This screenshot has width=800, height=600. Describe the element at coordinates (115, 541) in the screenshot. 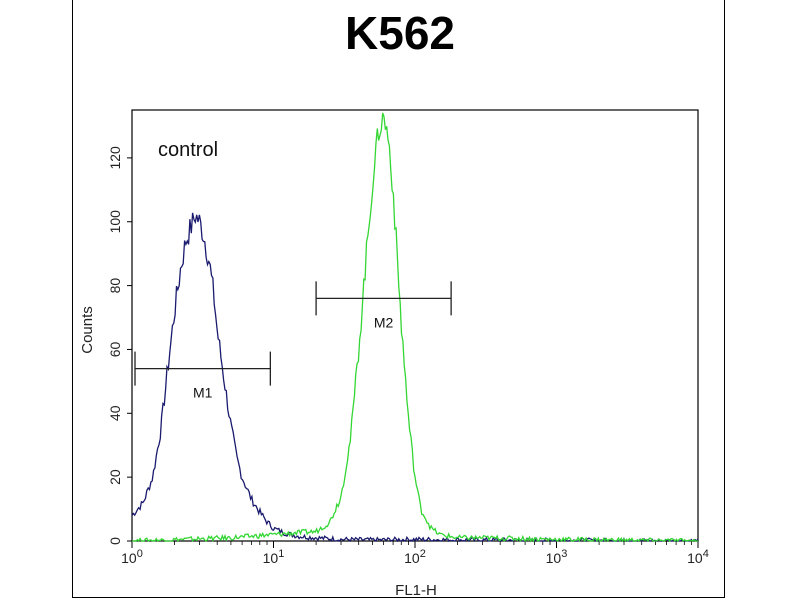

I see `y-tick-label: 0` at that location.